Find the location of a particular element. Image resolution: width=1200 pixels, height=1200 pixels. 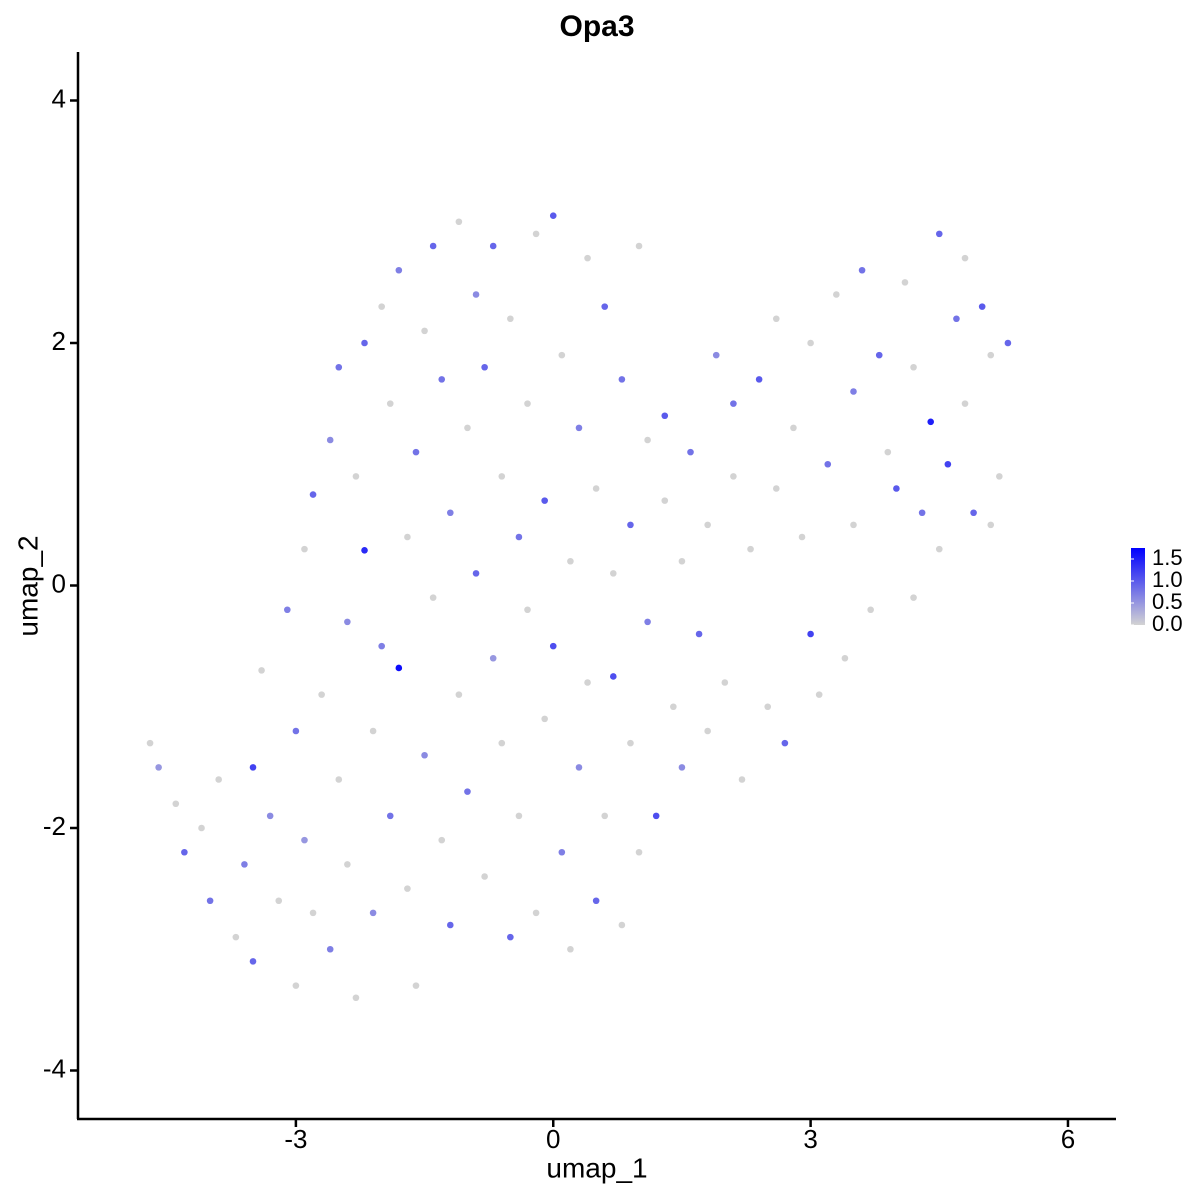

y-tick-label: 2 is located at coordinates (59, 341).